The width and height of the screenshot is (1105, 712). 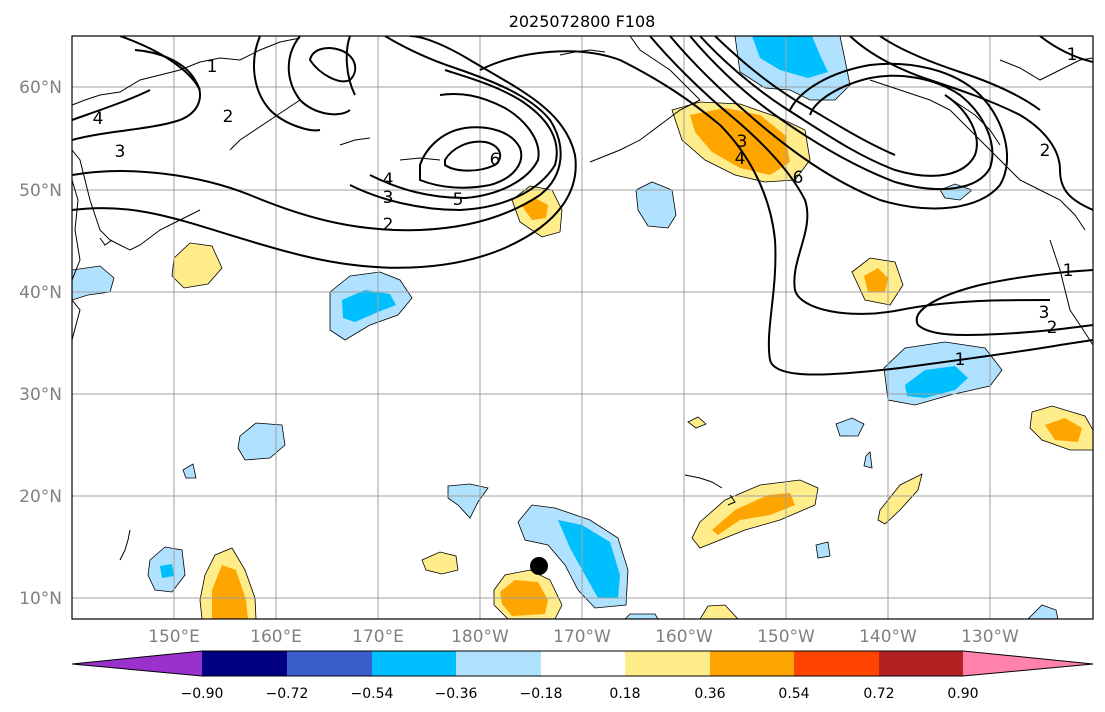 What do you see at coordinates (137, 663) in the screenshot?
I see `colorbar-extend-low` at bounding box center [137, 663].